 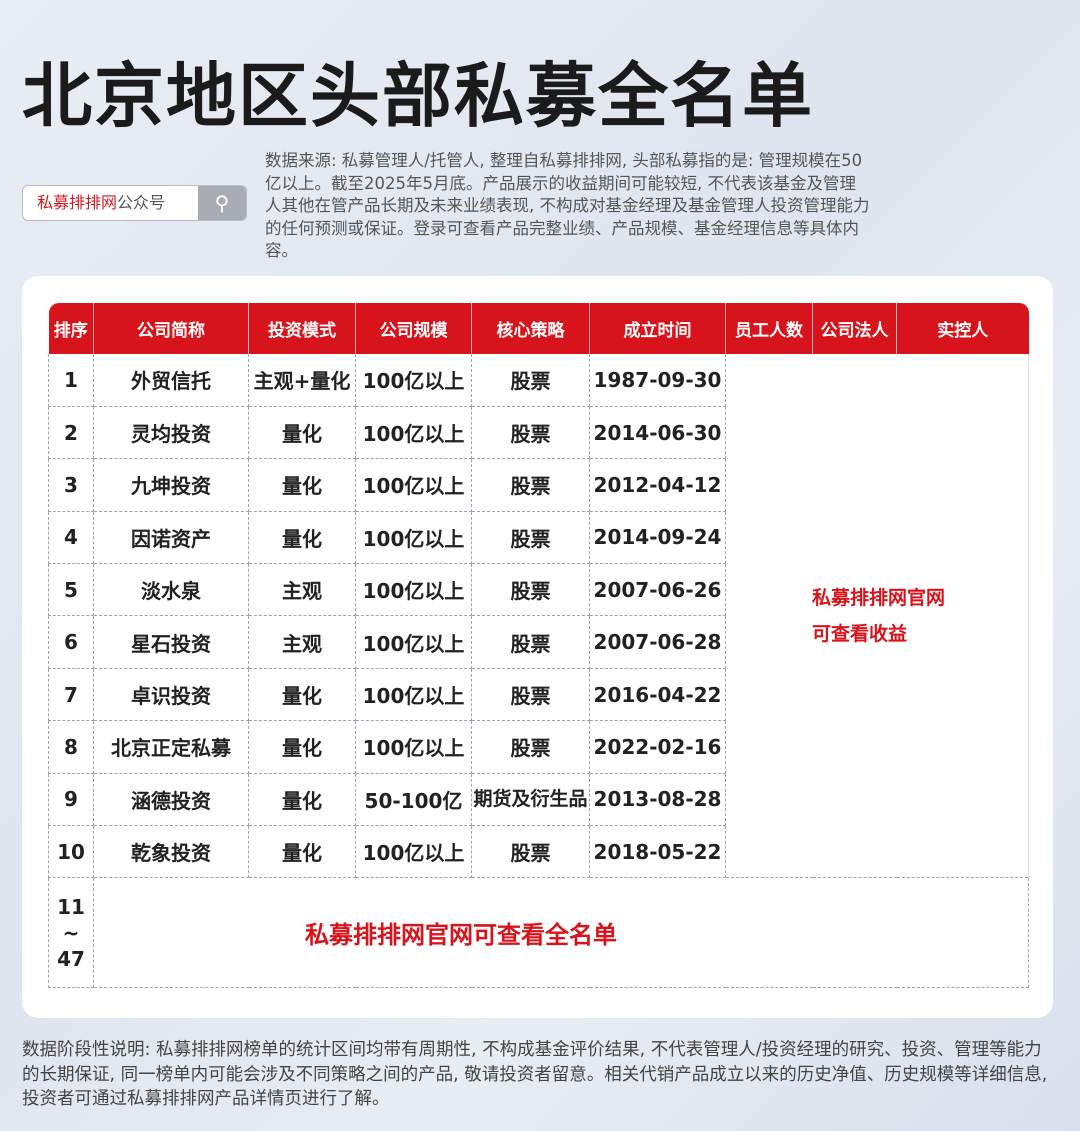 I want to click on table-cell: 星石投资, so click(x=171, y=642).